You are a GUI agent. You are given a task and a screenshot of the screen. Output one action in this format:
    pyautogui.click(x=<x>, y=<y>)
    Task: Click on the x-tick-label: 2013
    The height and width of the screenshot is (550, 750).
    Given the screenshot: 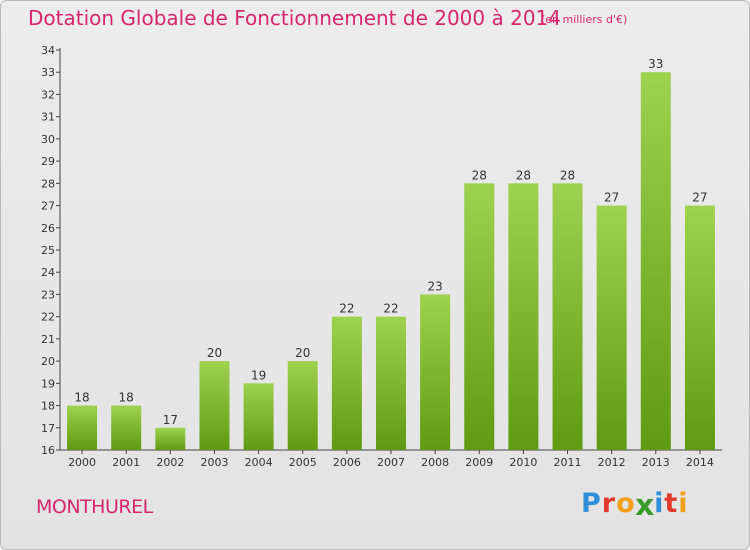 What is the action you would take?
    pyautogui.click(x=656, y=462)
    